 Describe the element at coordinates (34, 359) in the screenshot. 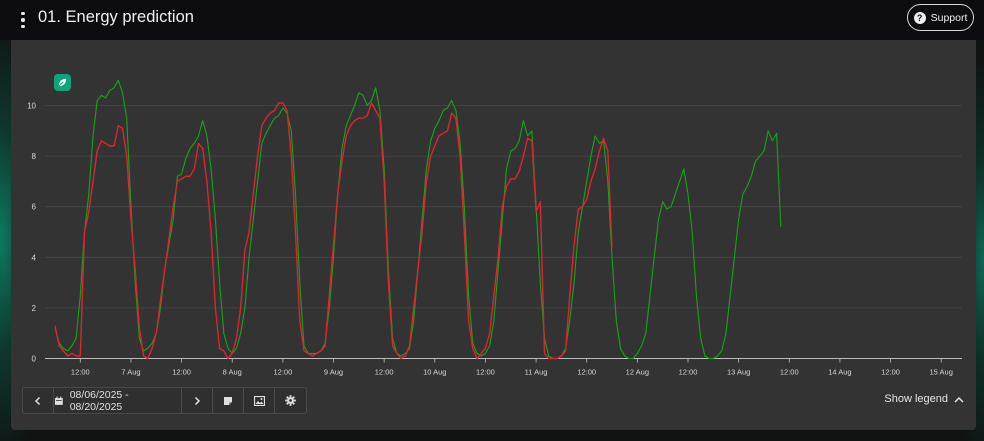

I see `y-tick-label: 0` at that location.